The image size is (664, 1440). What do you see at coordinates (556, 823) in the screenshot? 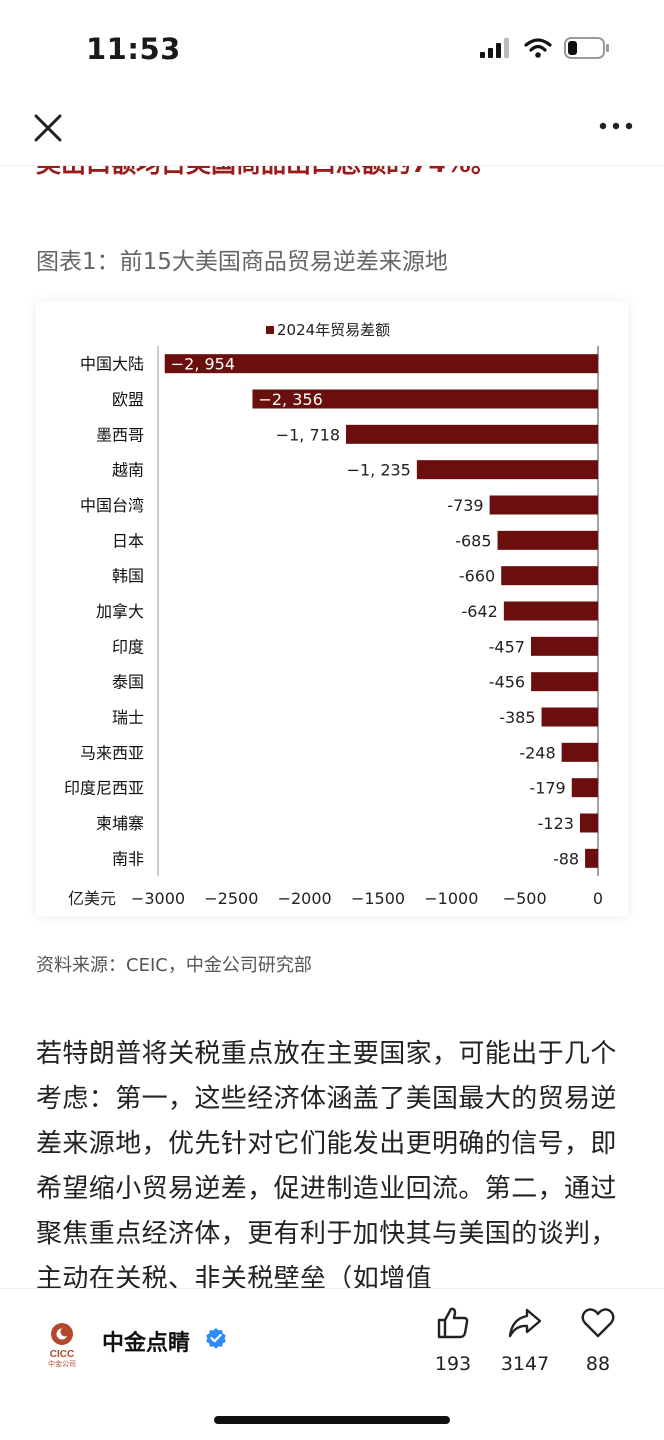
I see `value-label-13: -123` at bounding box center [556, 823].